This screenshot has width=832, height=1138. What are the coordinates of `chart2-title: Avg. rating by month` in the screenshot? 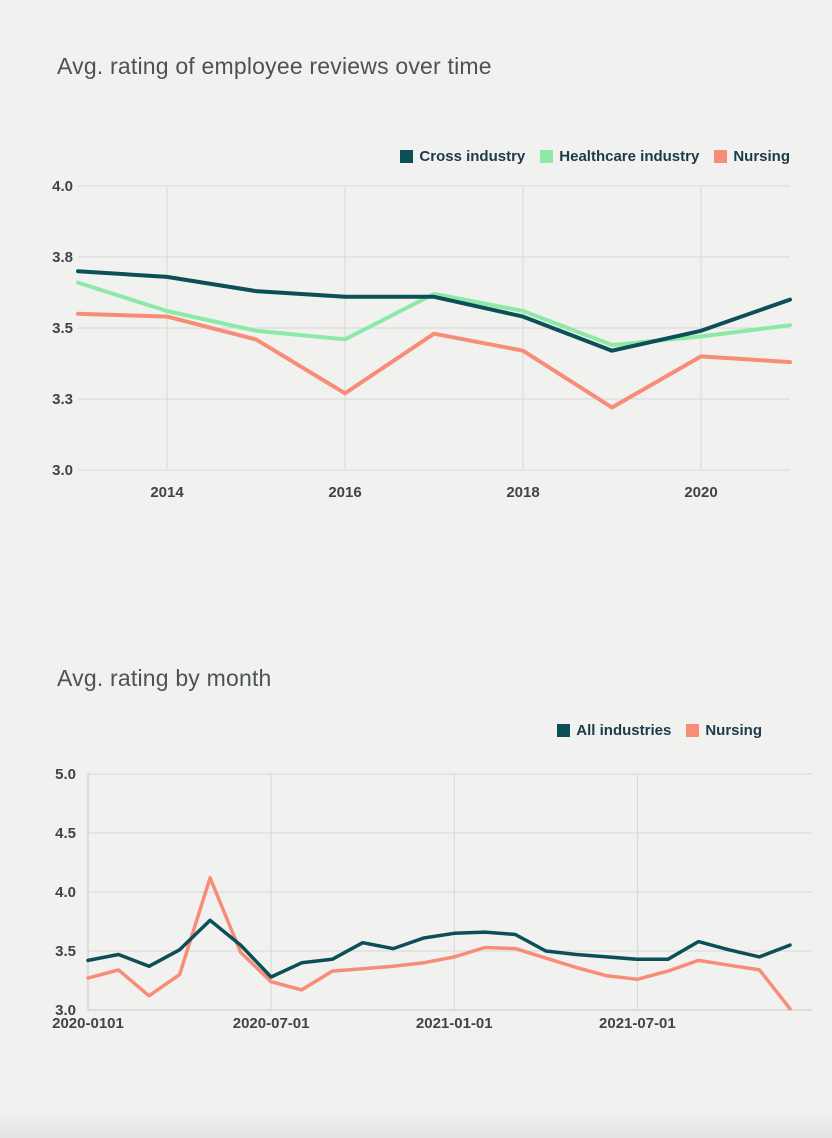 It's located at (164, 678).